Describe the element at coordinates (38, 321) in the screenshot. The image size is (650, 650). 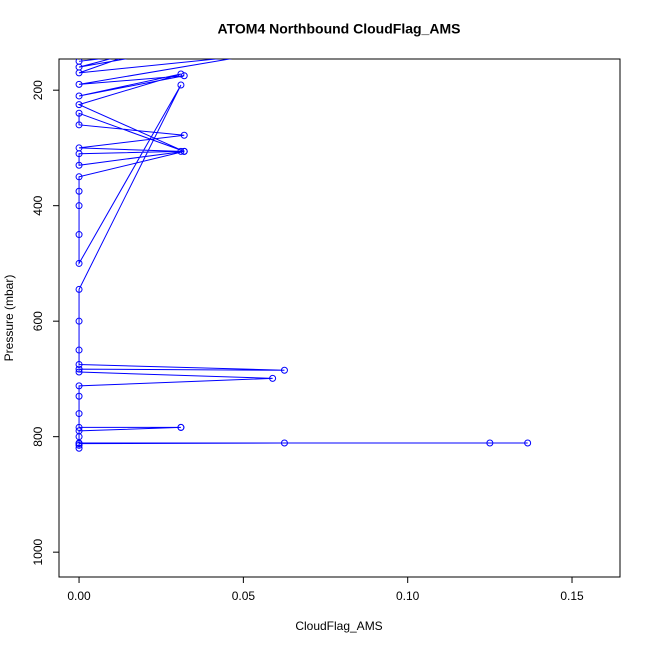
I see `y-tick-label: 600` at that location.